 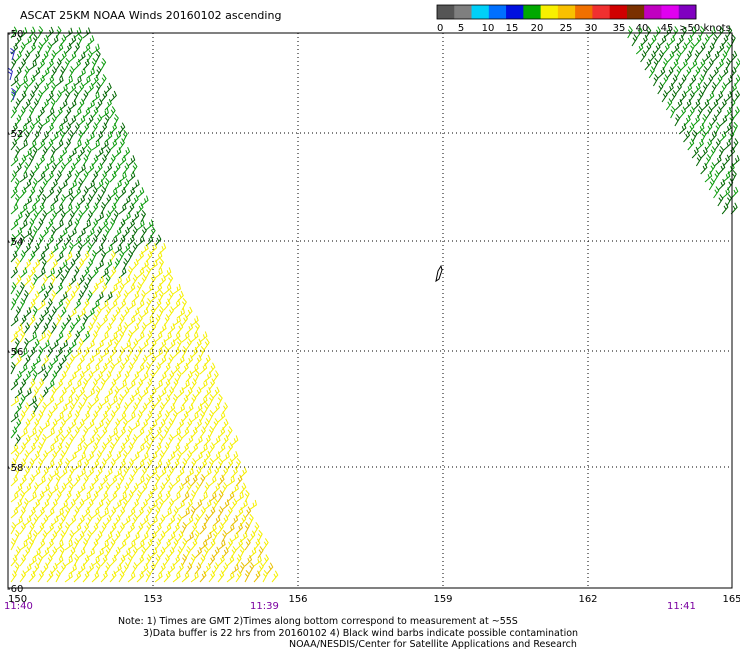 I want to click on lat-tick-label: -54, so click(x=15, y=242).